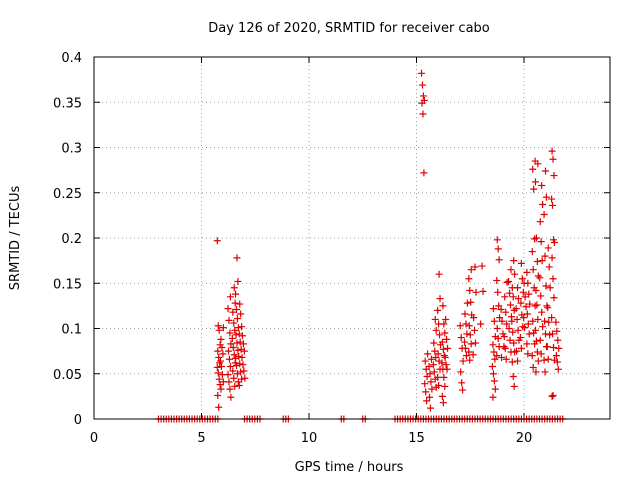  I want to click on x-tick-label: 20, so click(524, 438).